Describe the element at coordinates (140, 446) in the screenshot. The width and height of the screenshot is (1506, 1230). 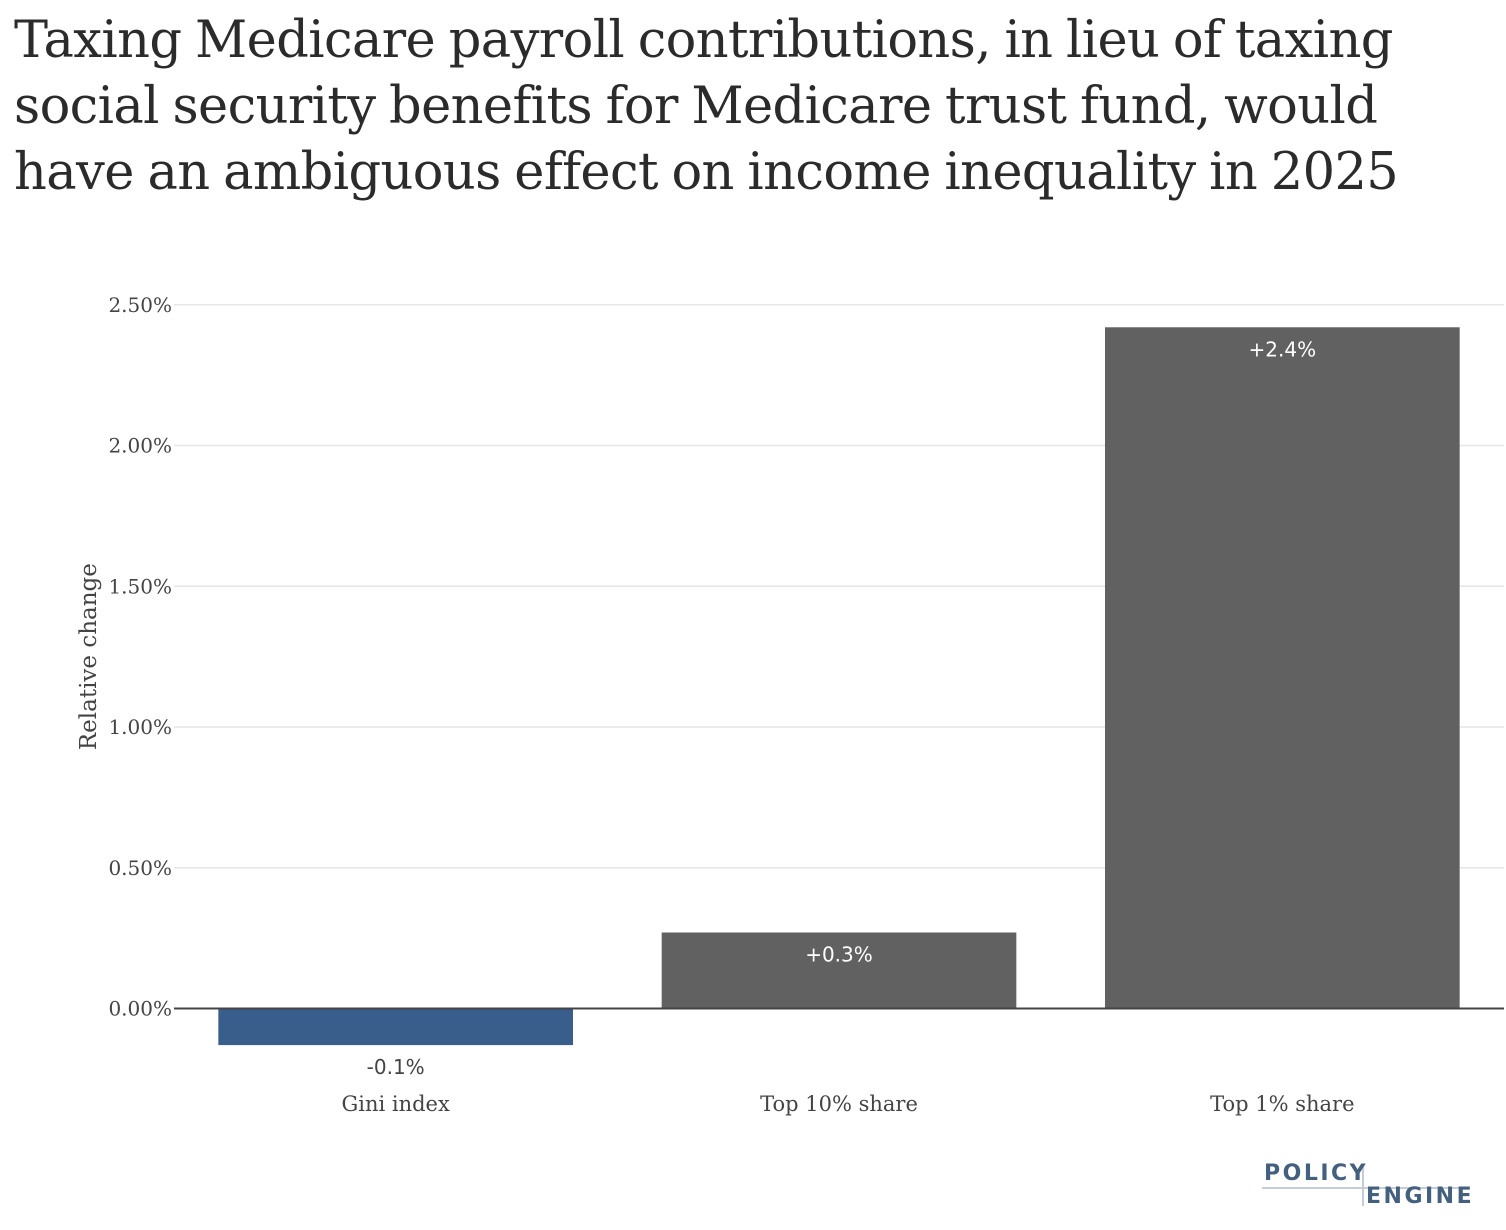
I see `y-tick-label: 2.00%` at that location.